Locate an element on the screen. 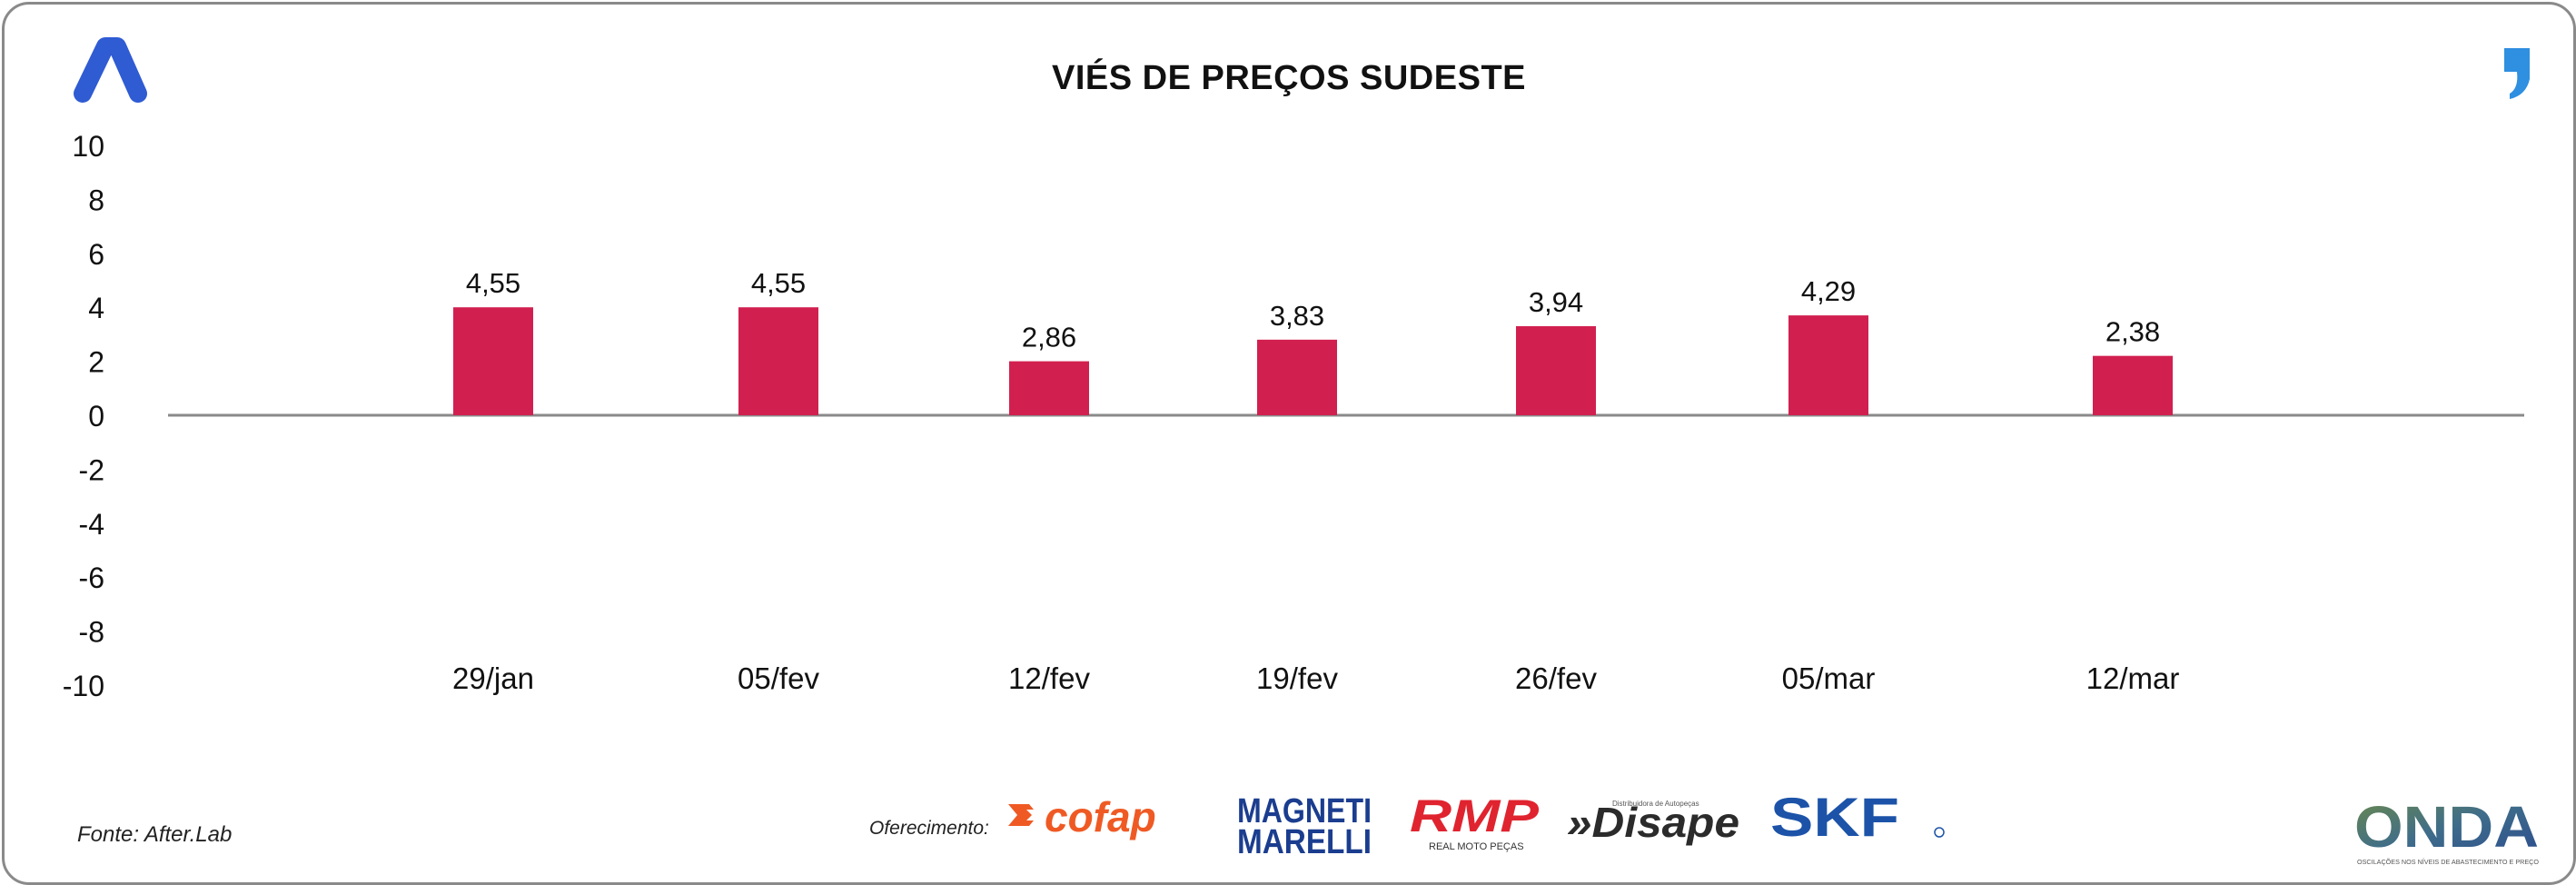  onda-logo-text: ONDA is located at coordinates (2446, 827).